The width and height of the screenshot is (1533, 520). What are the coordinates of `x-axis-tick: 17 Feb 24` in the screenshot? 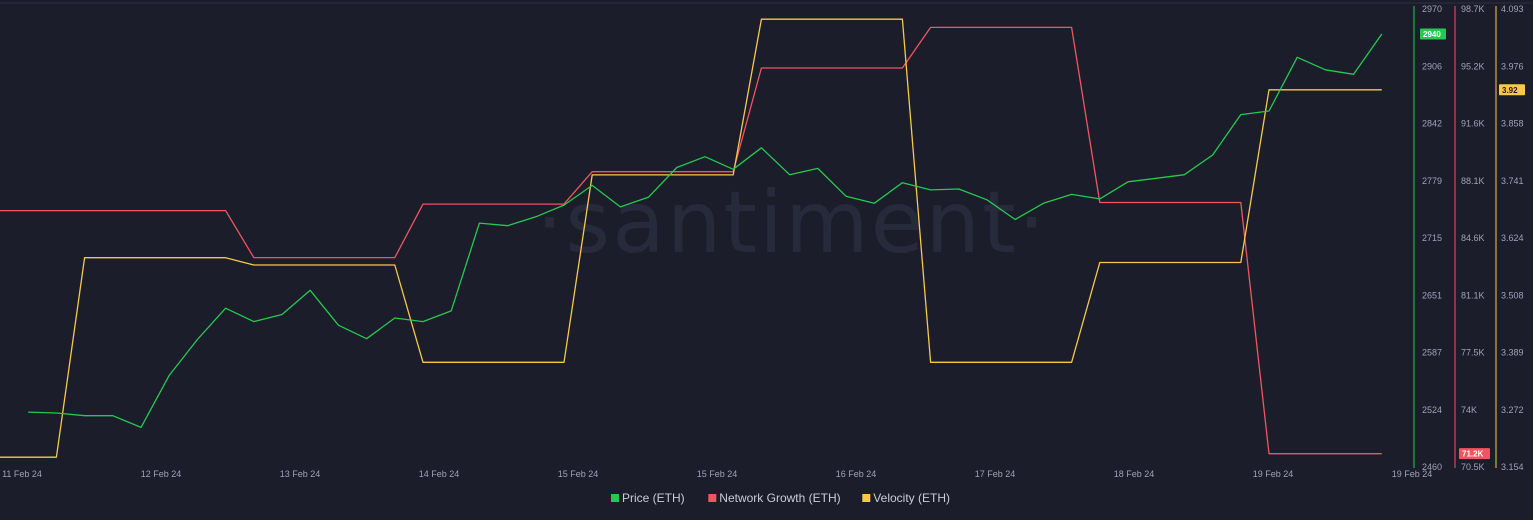 It's located at (995, 474).